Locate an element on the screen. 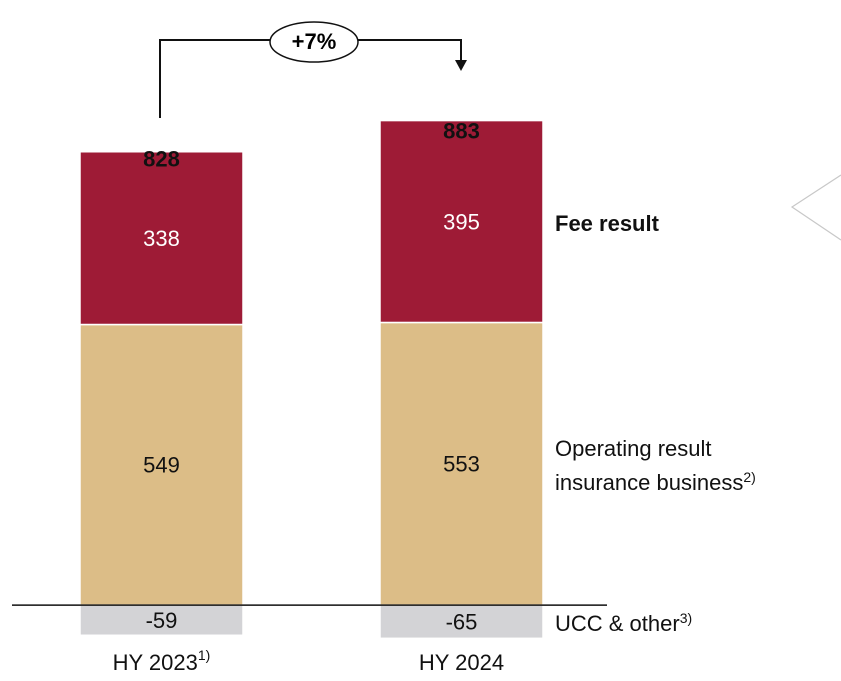 Image resolution: width=841 pixels, height=681 pixels. category-name: HY 2023 is located at coordinates (155, 662).